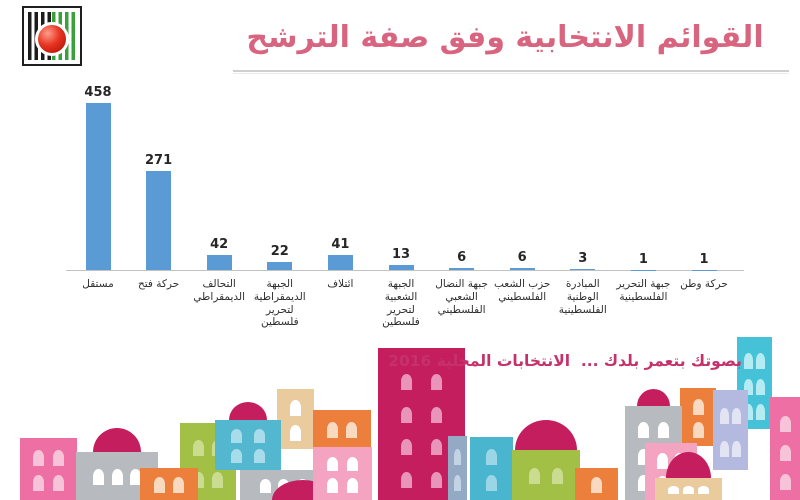 This screenshot has width=800, height=500. I want to click on bar-value-label: 13, so click(401, 255).